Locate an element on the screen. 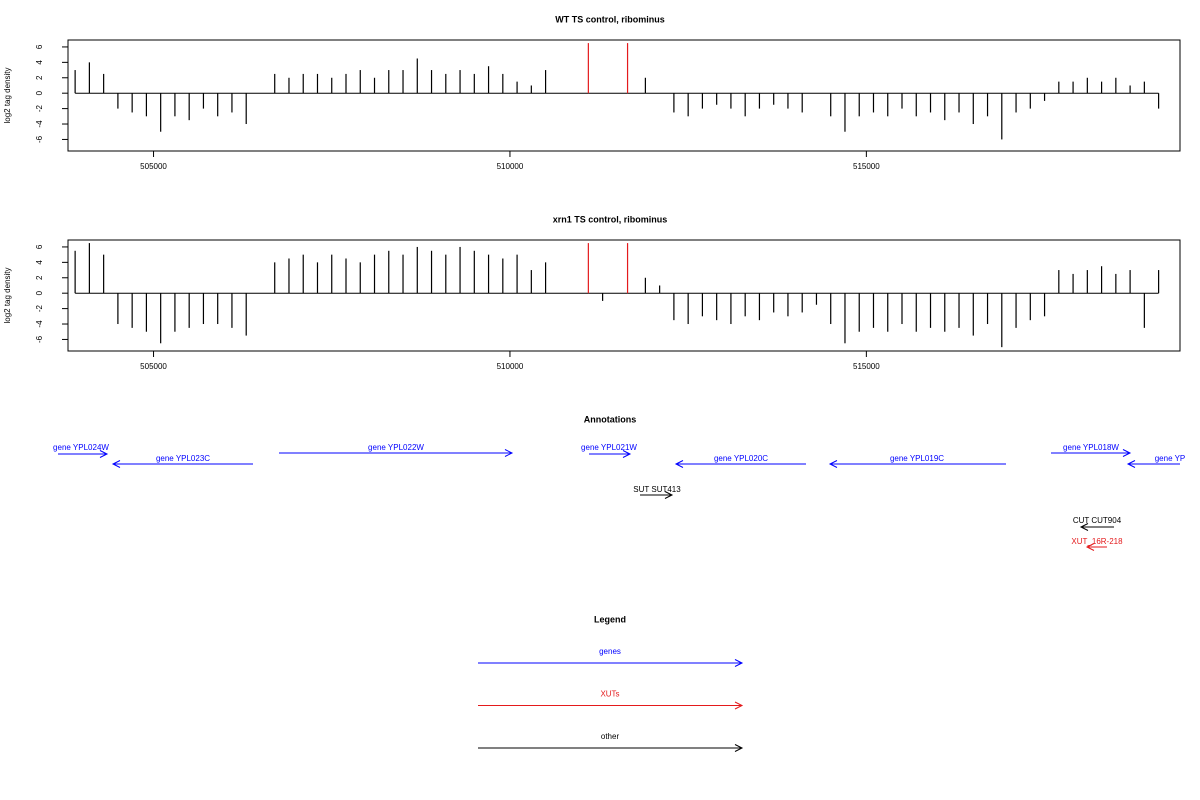 This screenshot has height=800, width=1200. annotation-label: SUT SUT413 is located at coordinates (657, 489).